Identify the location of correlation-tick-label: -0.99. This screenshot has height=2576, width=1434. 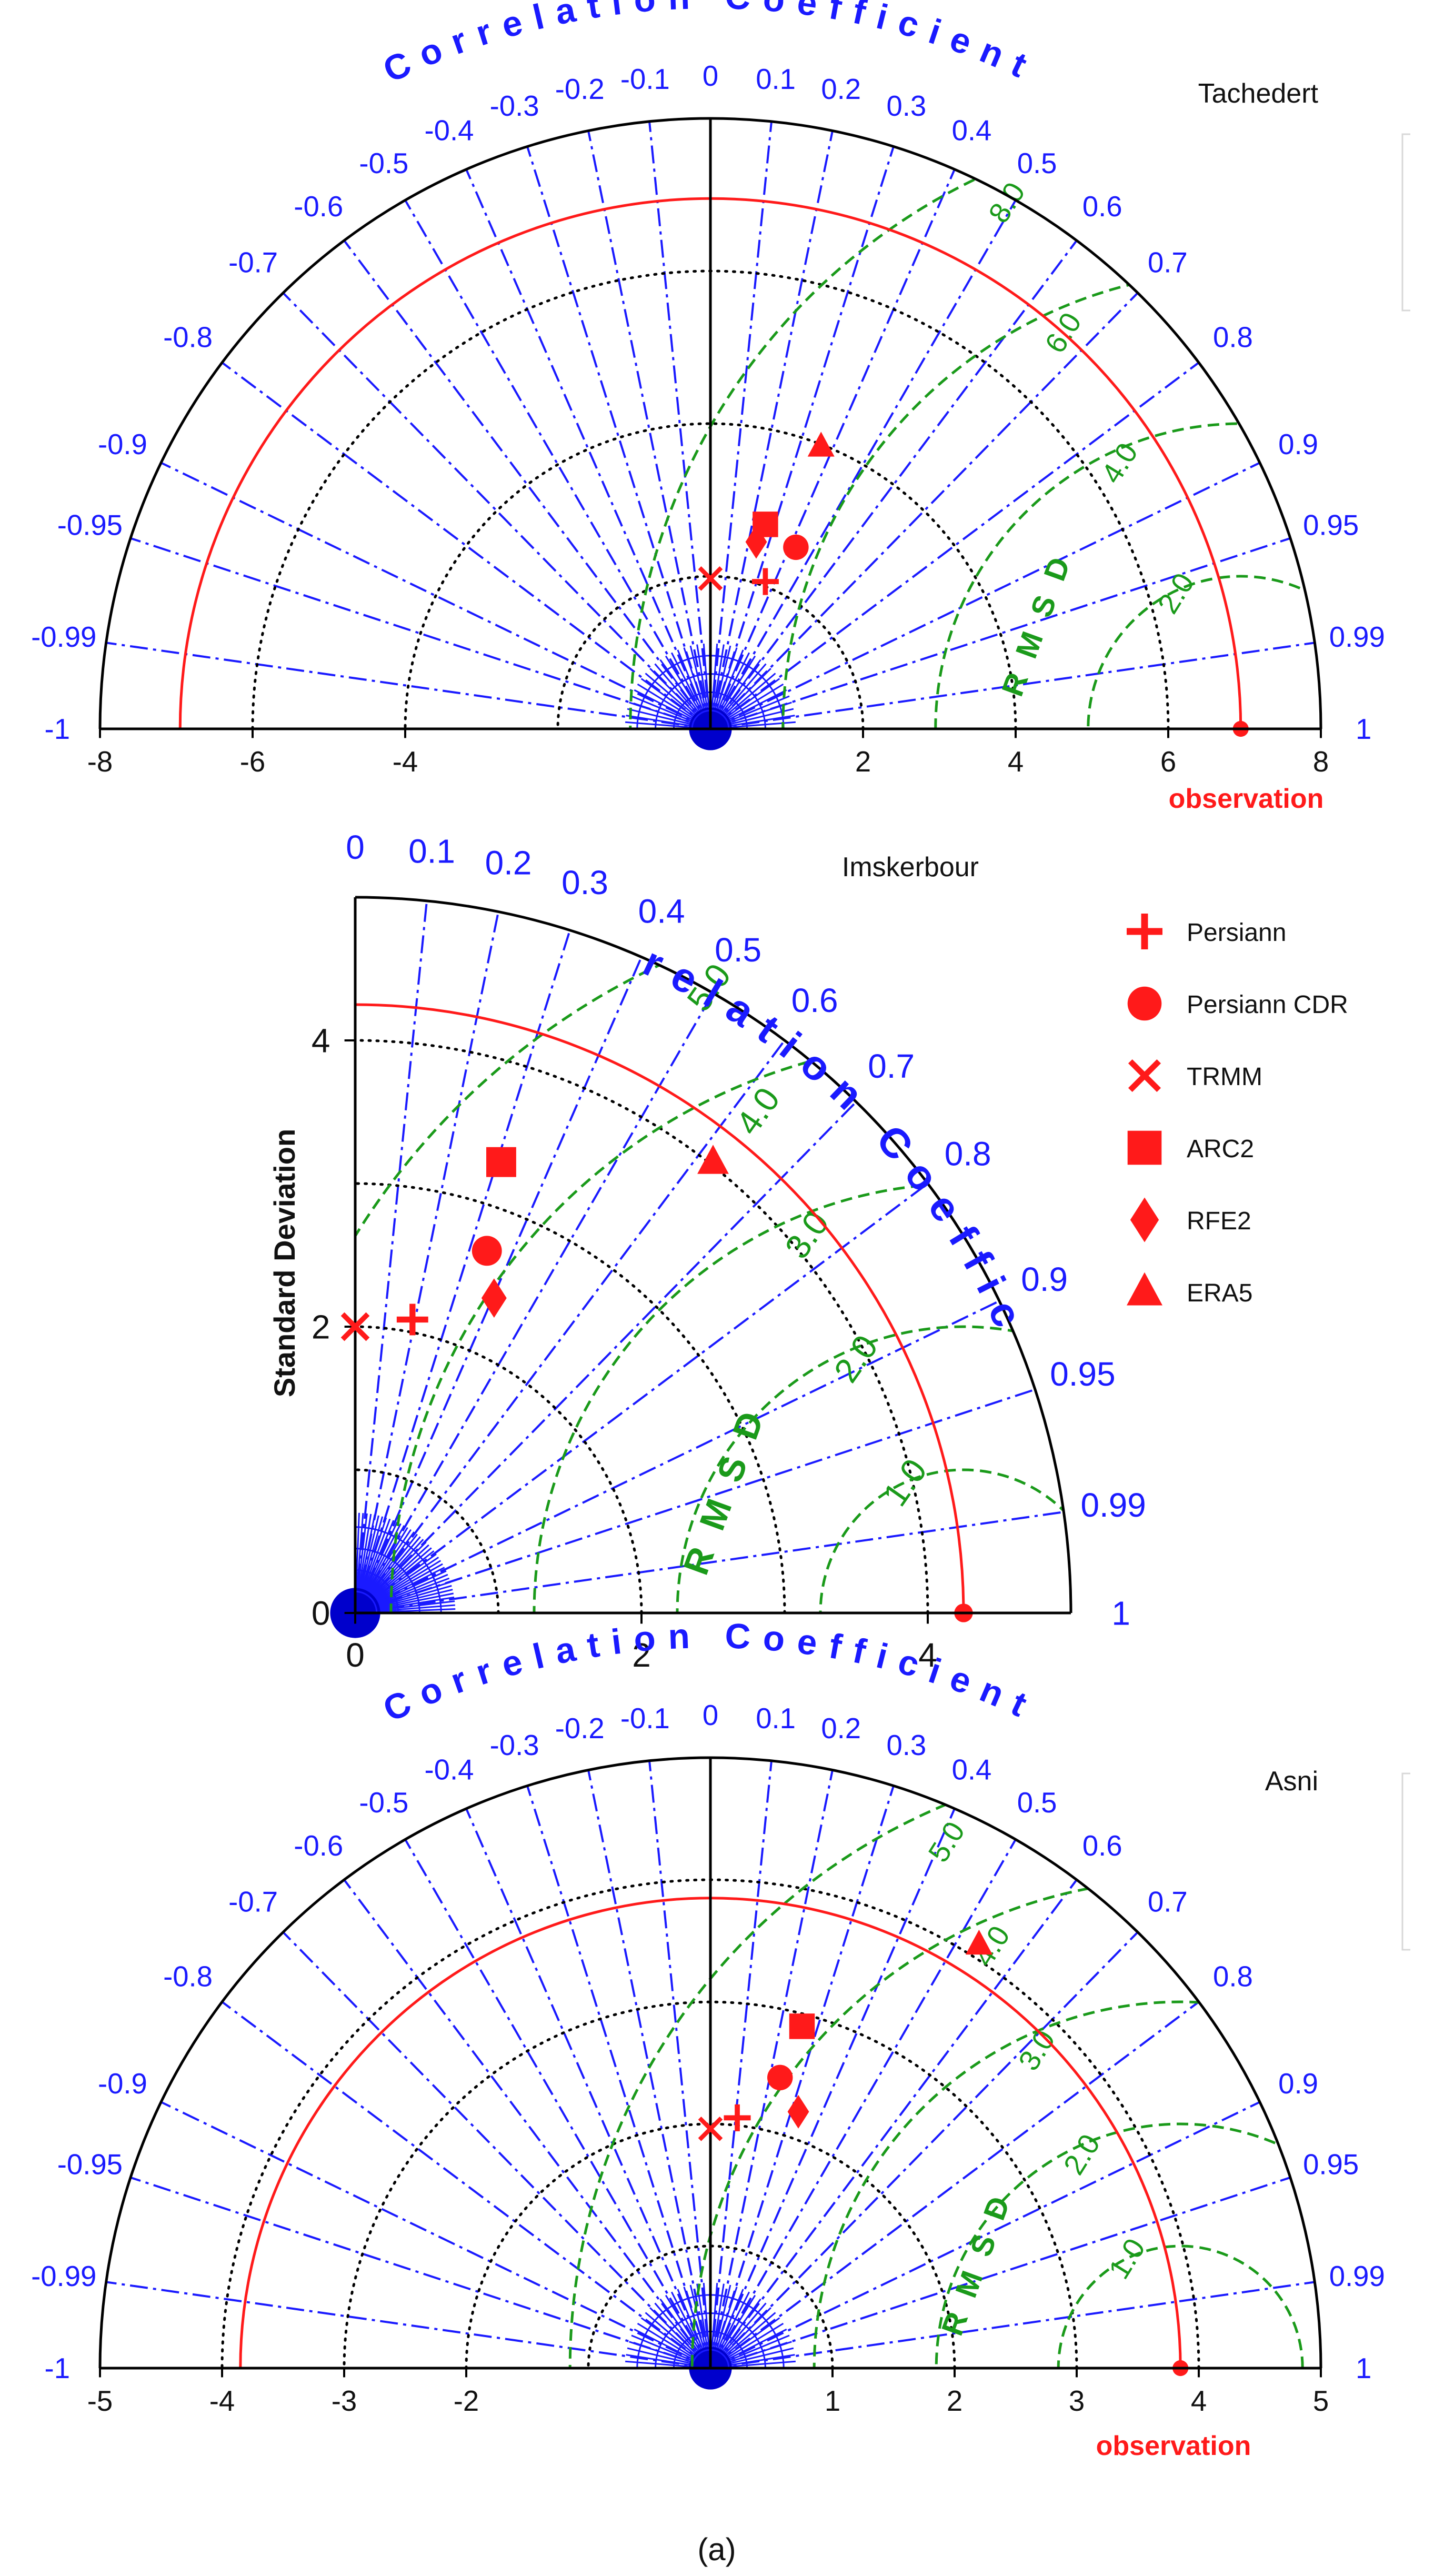
(63, 637).